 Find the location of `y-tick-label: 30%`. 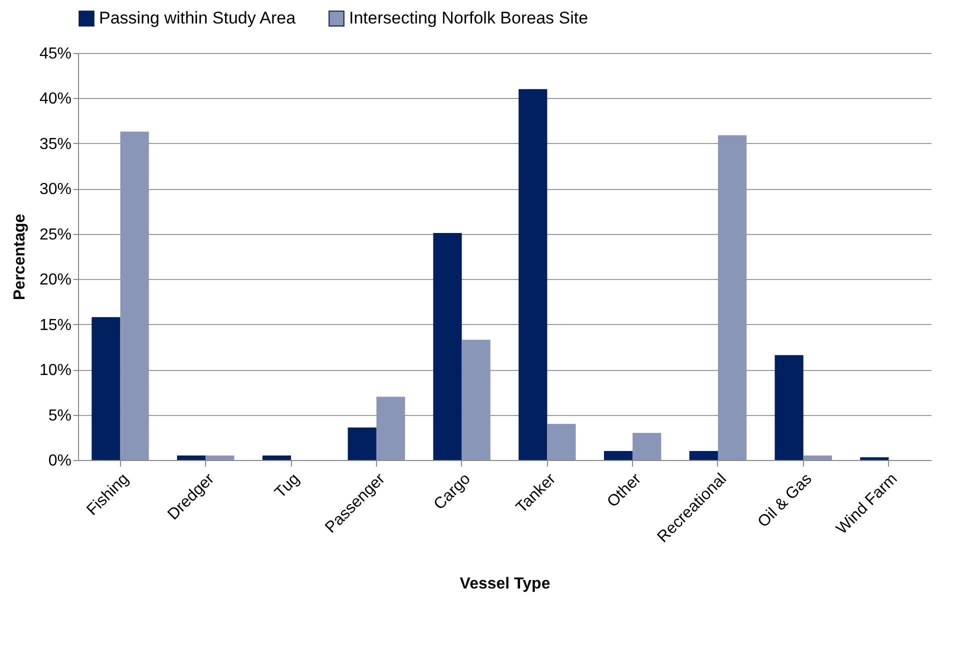

y-tick-label: 30% is located at coordinates (55, 189).